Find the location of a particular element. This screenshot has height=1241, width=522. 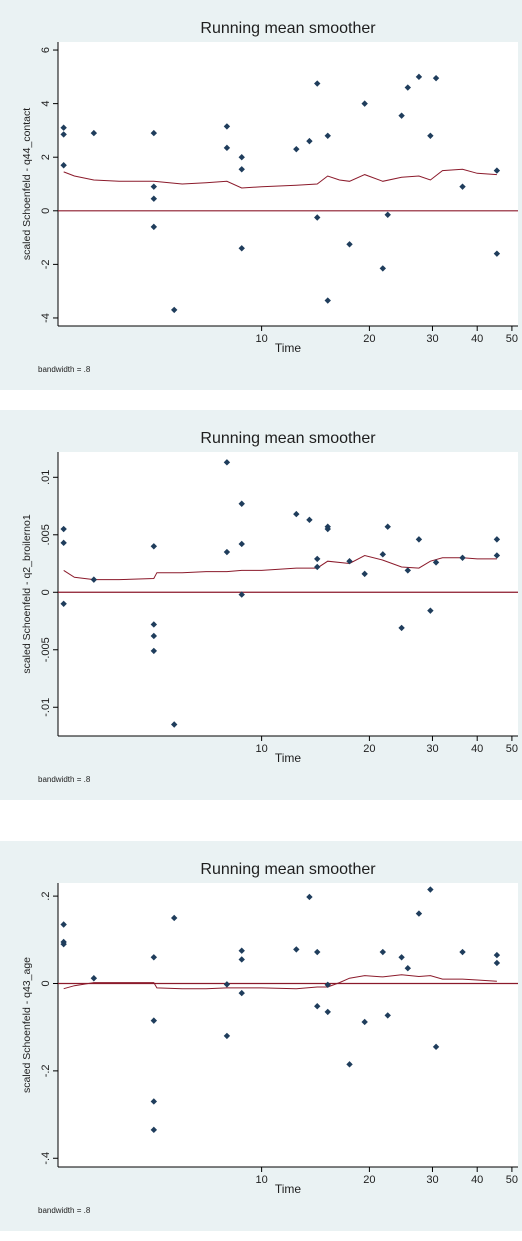

y-tick-label: .005 is located at coordinates (46, 534).